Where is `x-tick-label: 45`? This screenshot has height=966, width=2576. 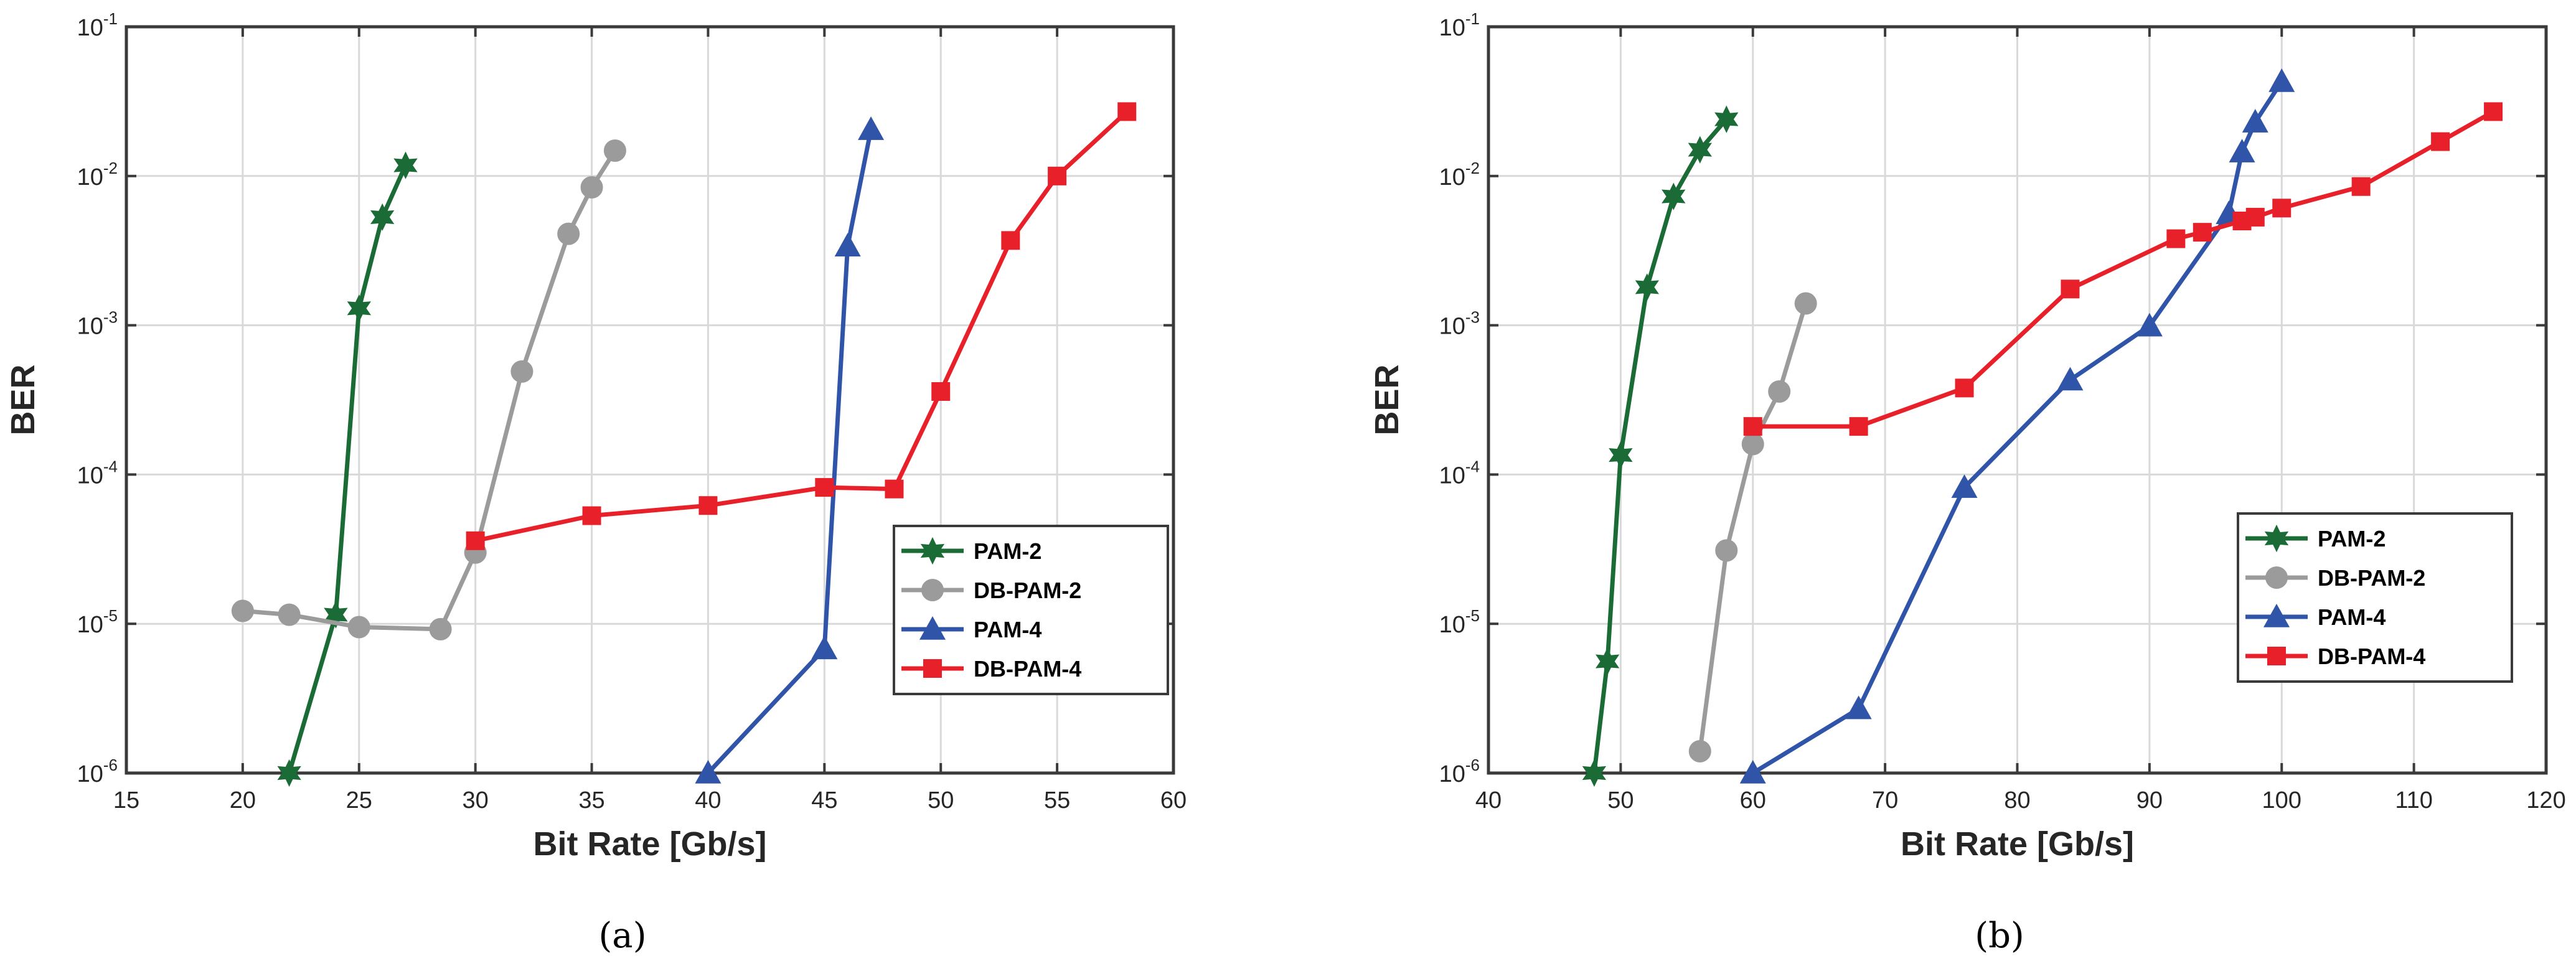 x-tick-label: 45 is located at coordinates (824, 801).